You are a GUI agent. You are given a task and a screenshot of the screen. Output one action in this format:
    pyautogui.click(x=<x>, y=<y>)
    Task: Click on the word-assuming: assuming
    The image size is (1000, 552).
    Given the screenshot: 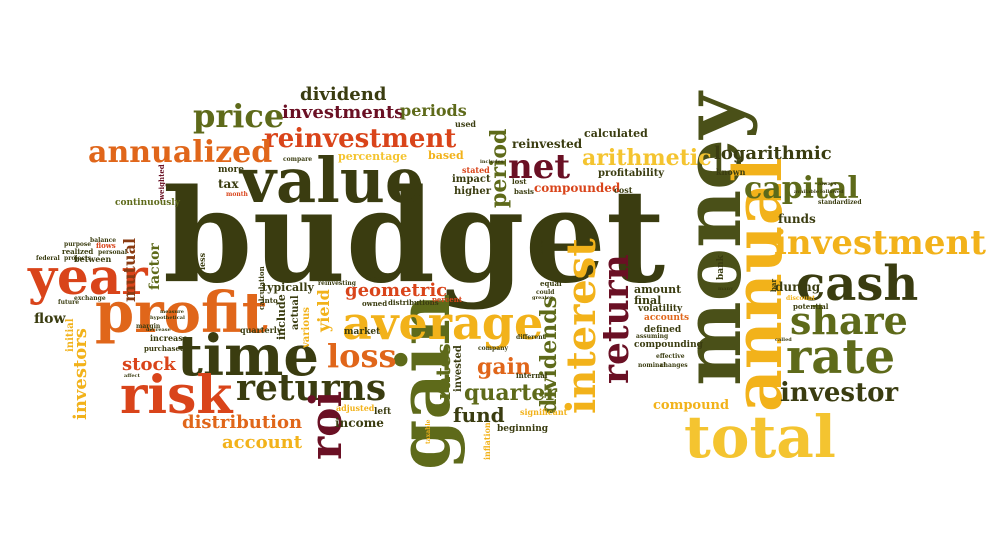 What is the action you would take?
    pyautogui.click(x=652, y=336)
    